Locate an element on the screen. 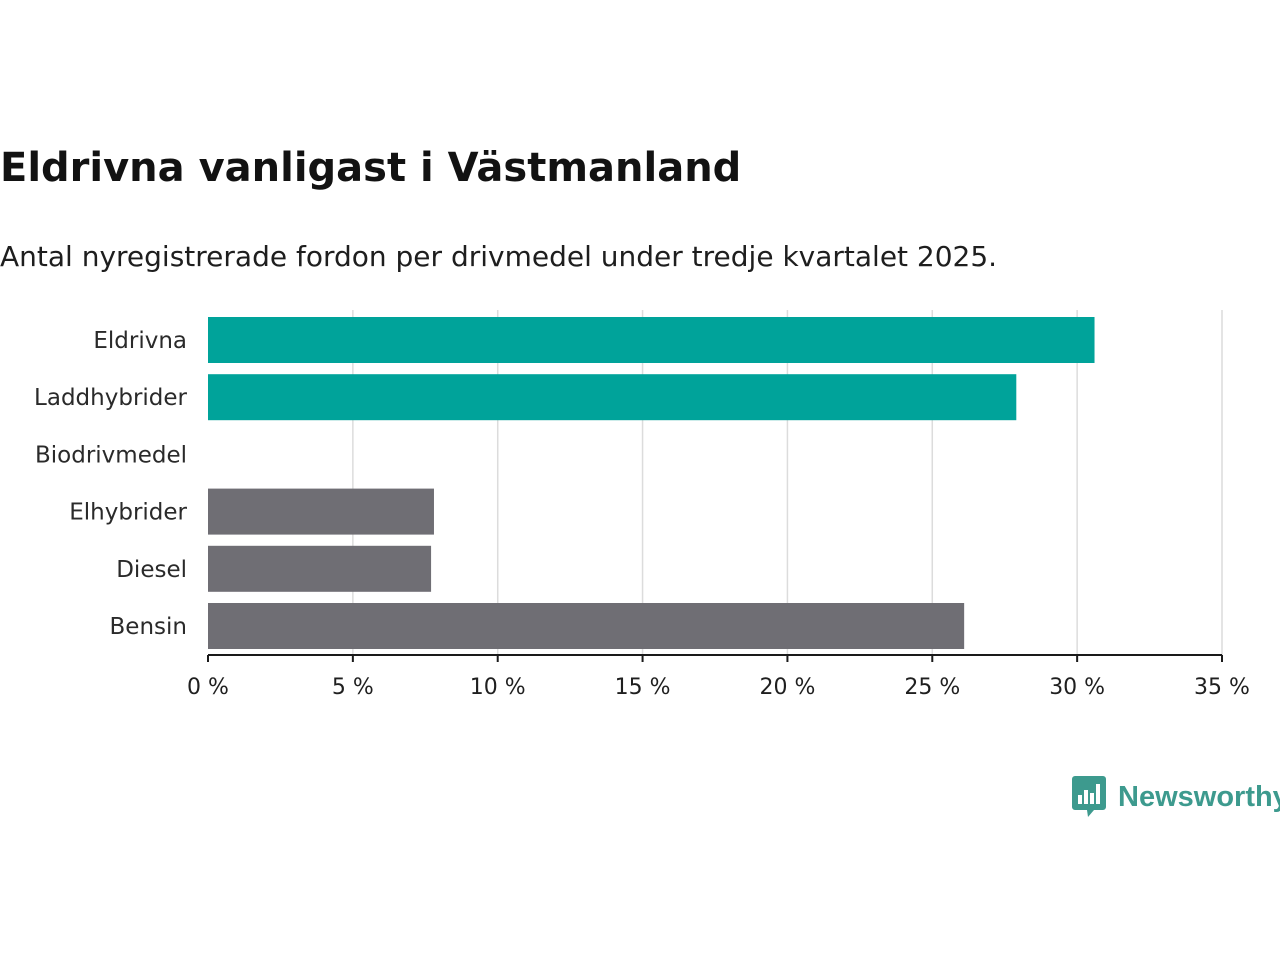  category-label: Diesel is located at coordinates (151, 570).